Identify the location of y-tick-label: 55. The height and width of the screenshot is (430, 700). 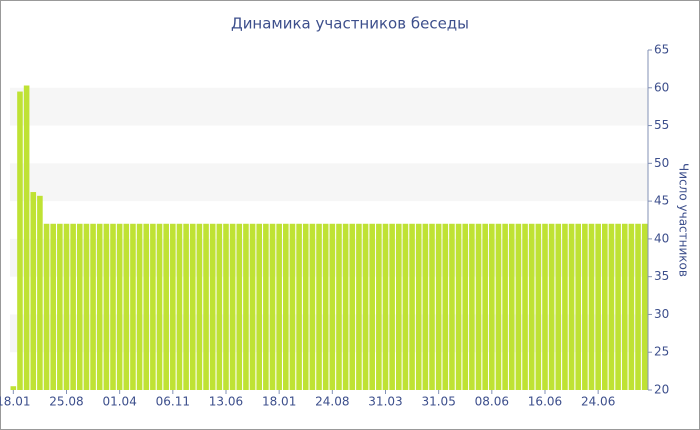
(661, 125).